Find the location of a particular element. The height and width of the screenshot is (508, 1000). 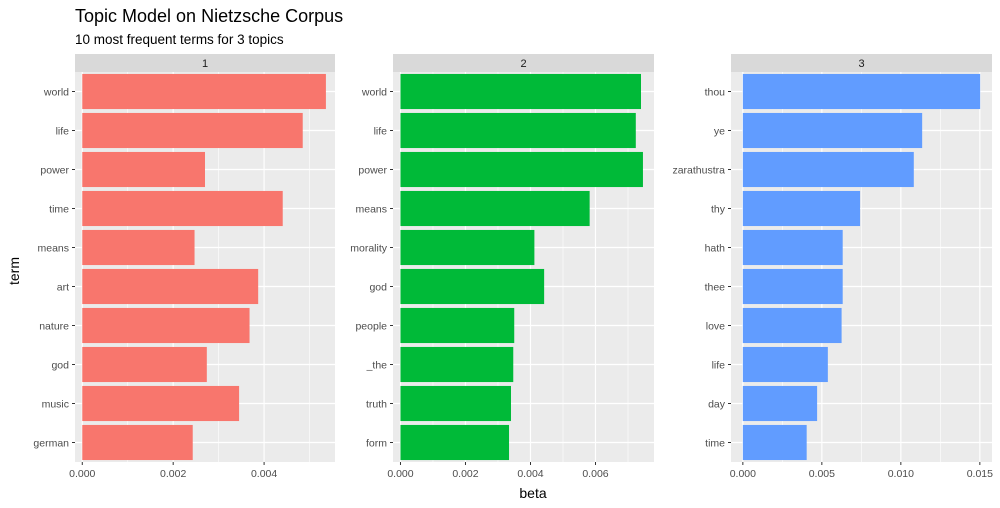

bar-zarathustra is located at coordinates (828, 169).